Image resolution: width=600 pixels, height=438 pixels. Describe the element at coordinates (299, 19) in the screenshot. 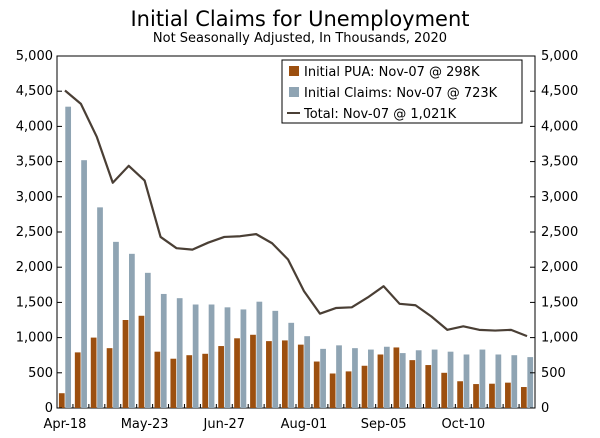

I see `chart-title: Initial Claims for Unemployment` at that location.